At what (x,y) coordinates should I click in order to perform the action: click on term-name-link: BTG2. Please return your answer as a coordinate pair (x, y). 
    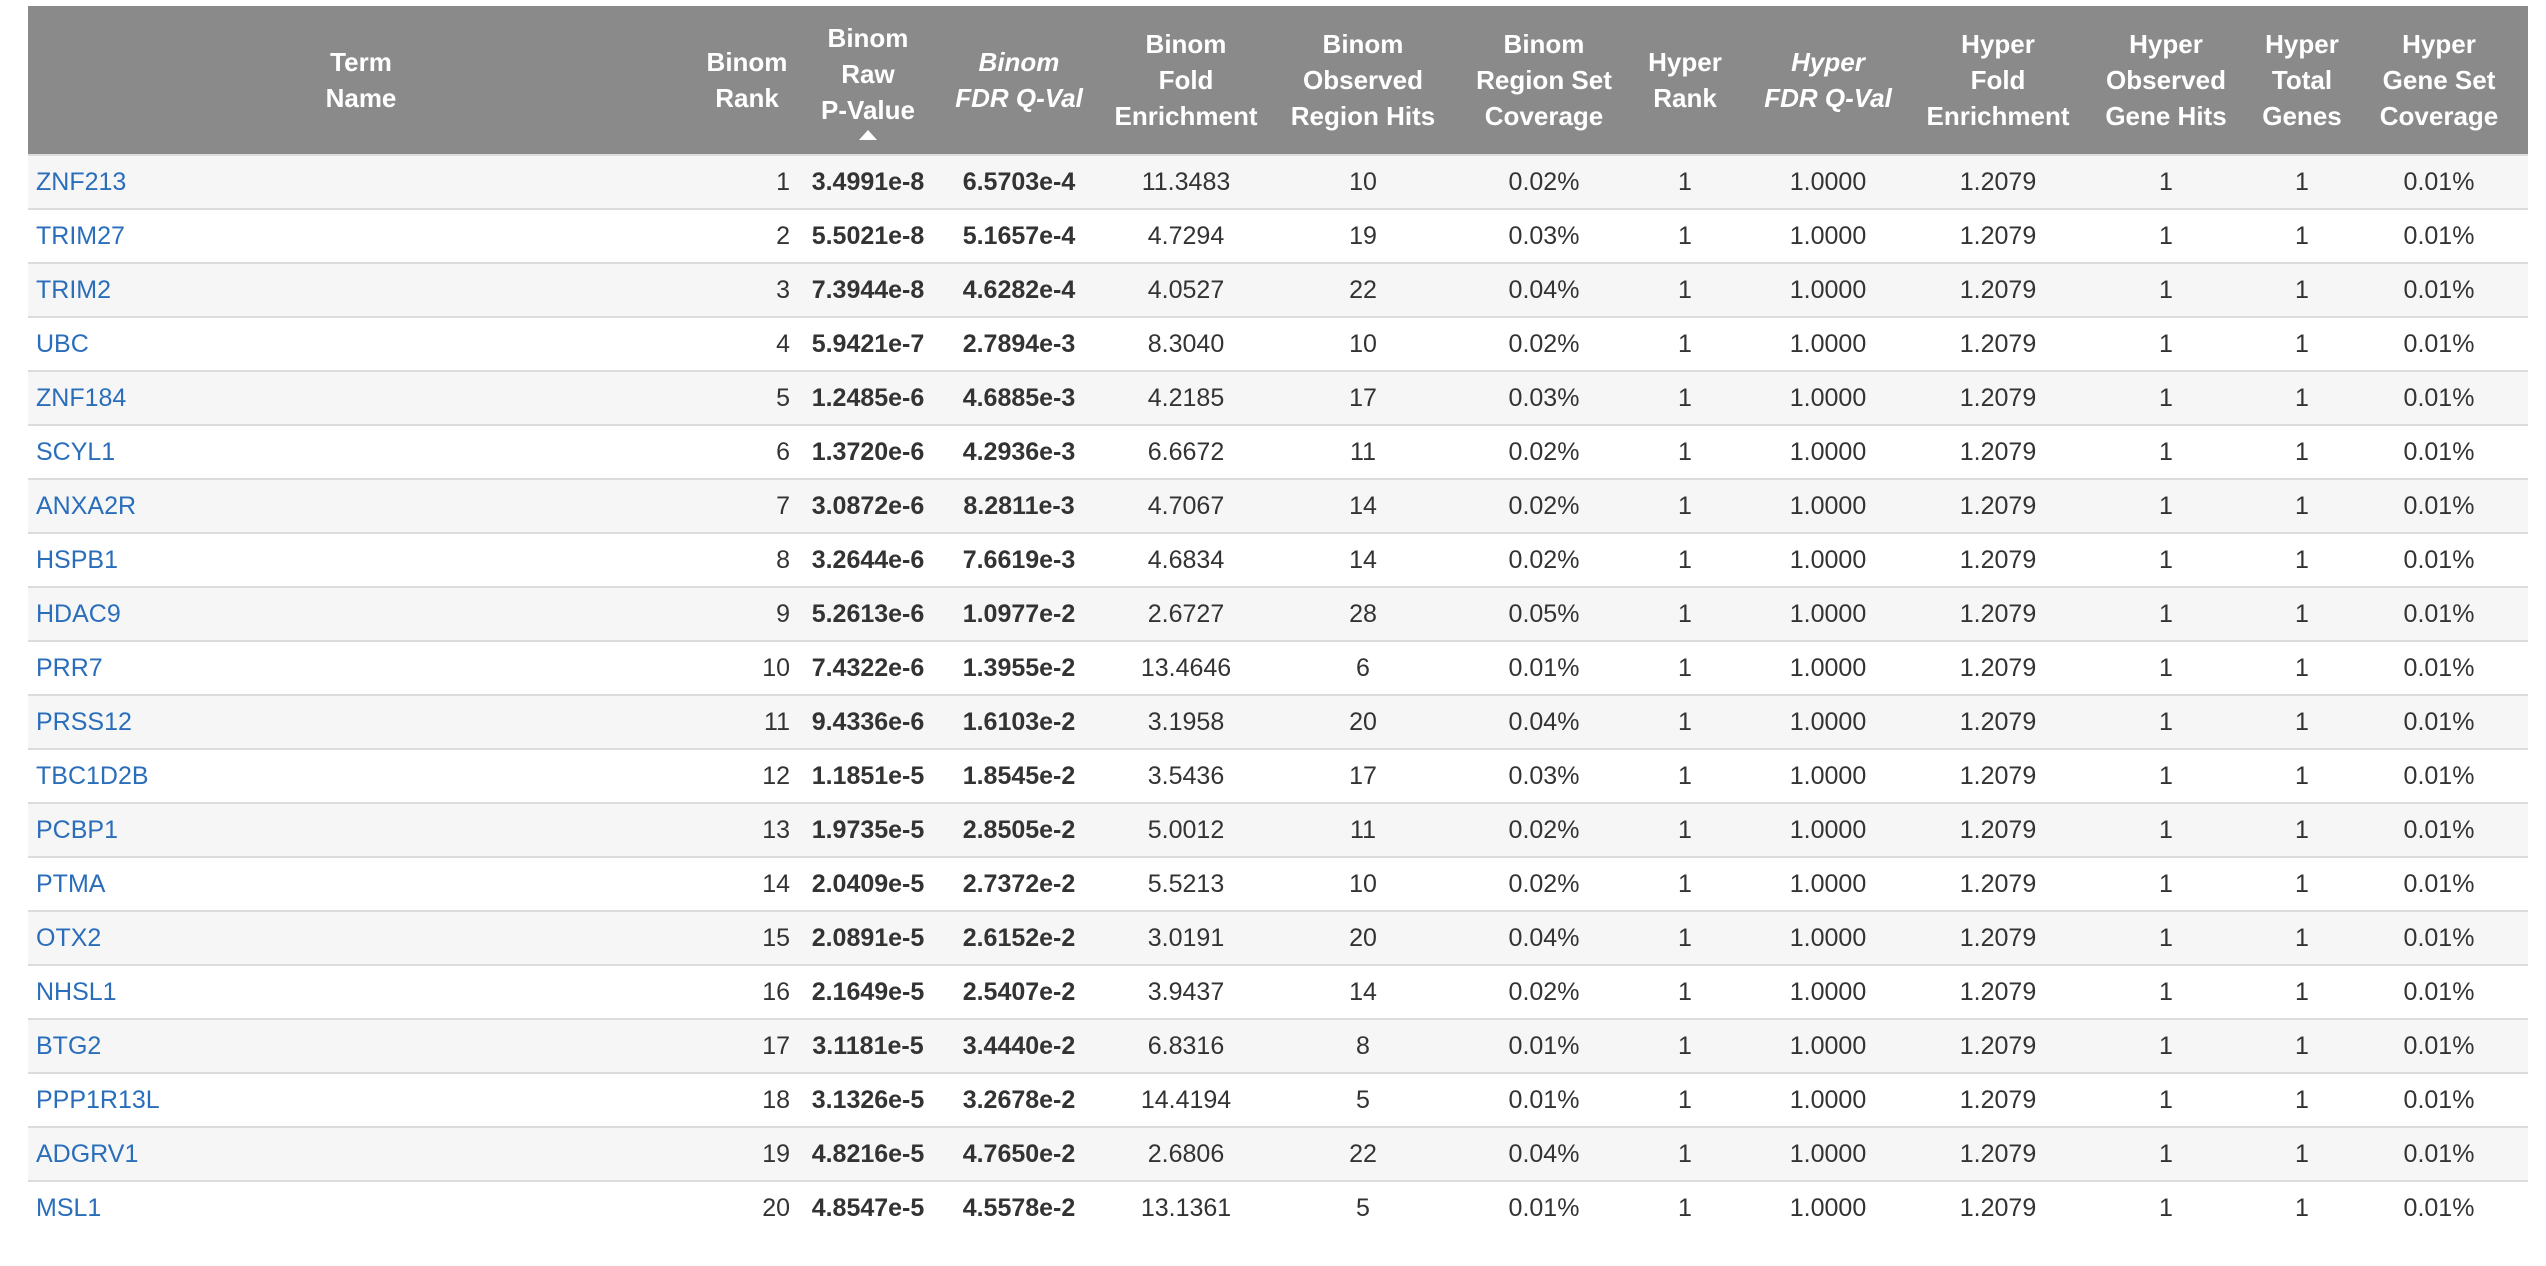
    Looking at the image, I should click on (69, 1045).